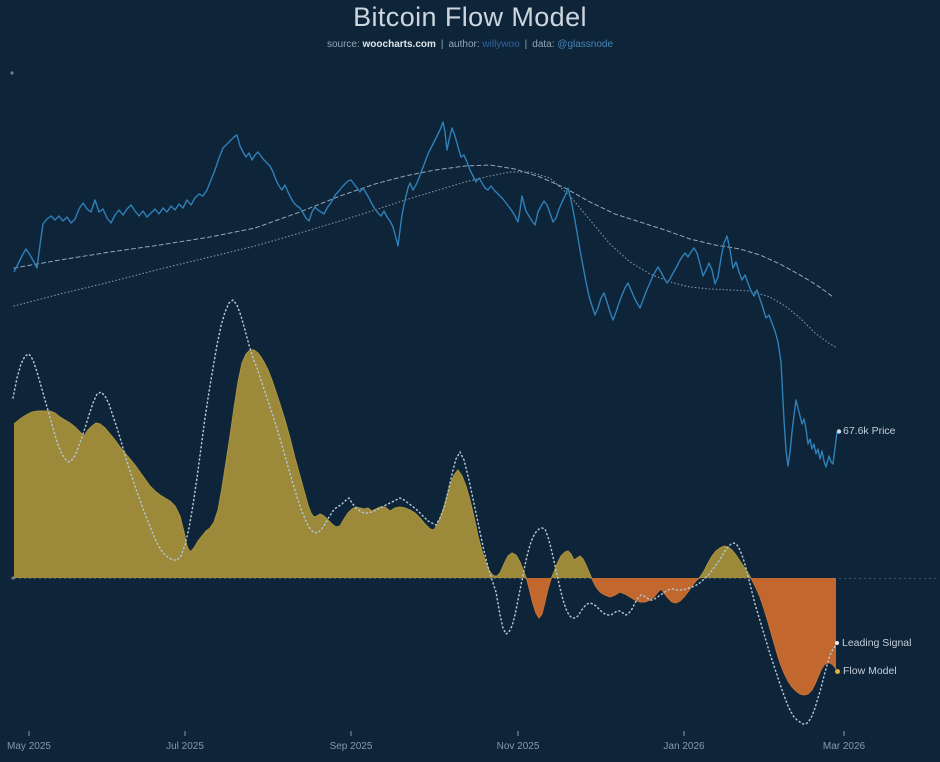 This screenshot has height=762, width=940. I want to click on flow-model-dot, so click(837, 671).